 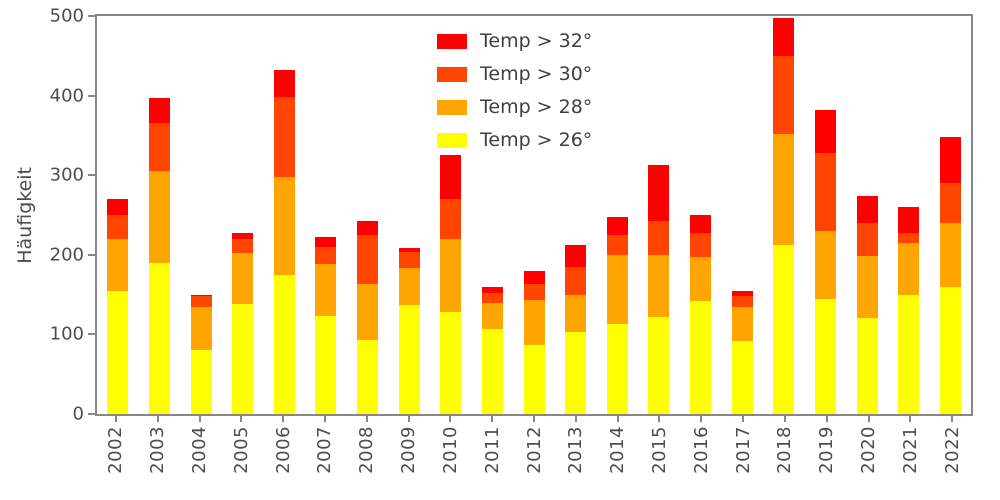 I want to click on x-tick-cell: 2015, so click(x=660, y=457).